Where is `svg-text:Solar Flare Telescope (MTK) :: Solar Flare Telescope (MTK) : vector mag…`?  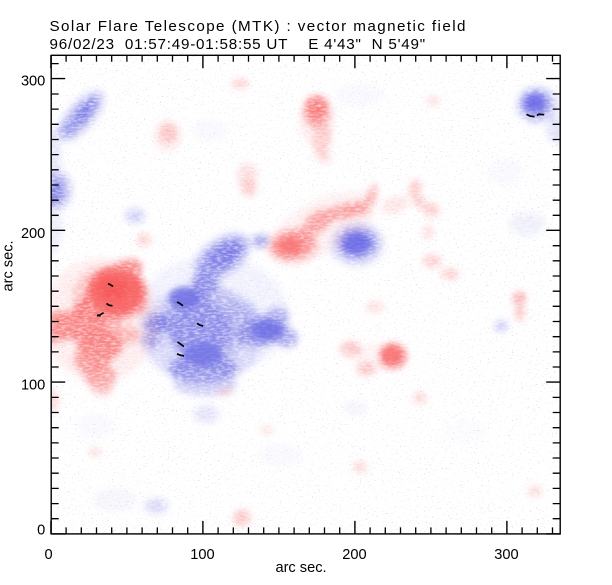 svg-text:Solar Flare Telescope (MTK) :: Solar Flare Telescope (MTK) : vector mag… is located at coordinates (258, 26).